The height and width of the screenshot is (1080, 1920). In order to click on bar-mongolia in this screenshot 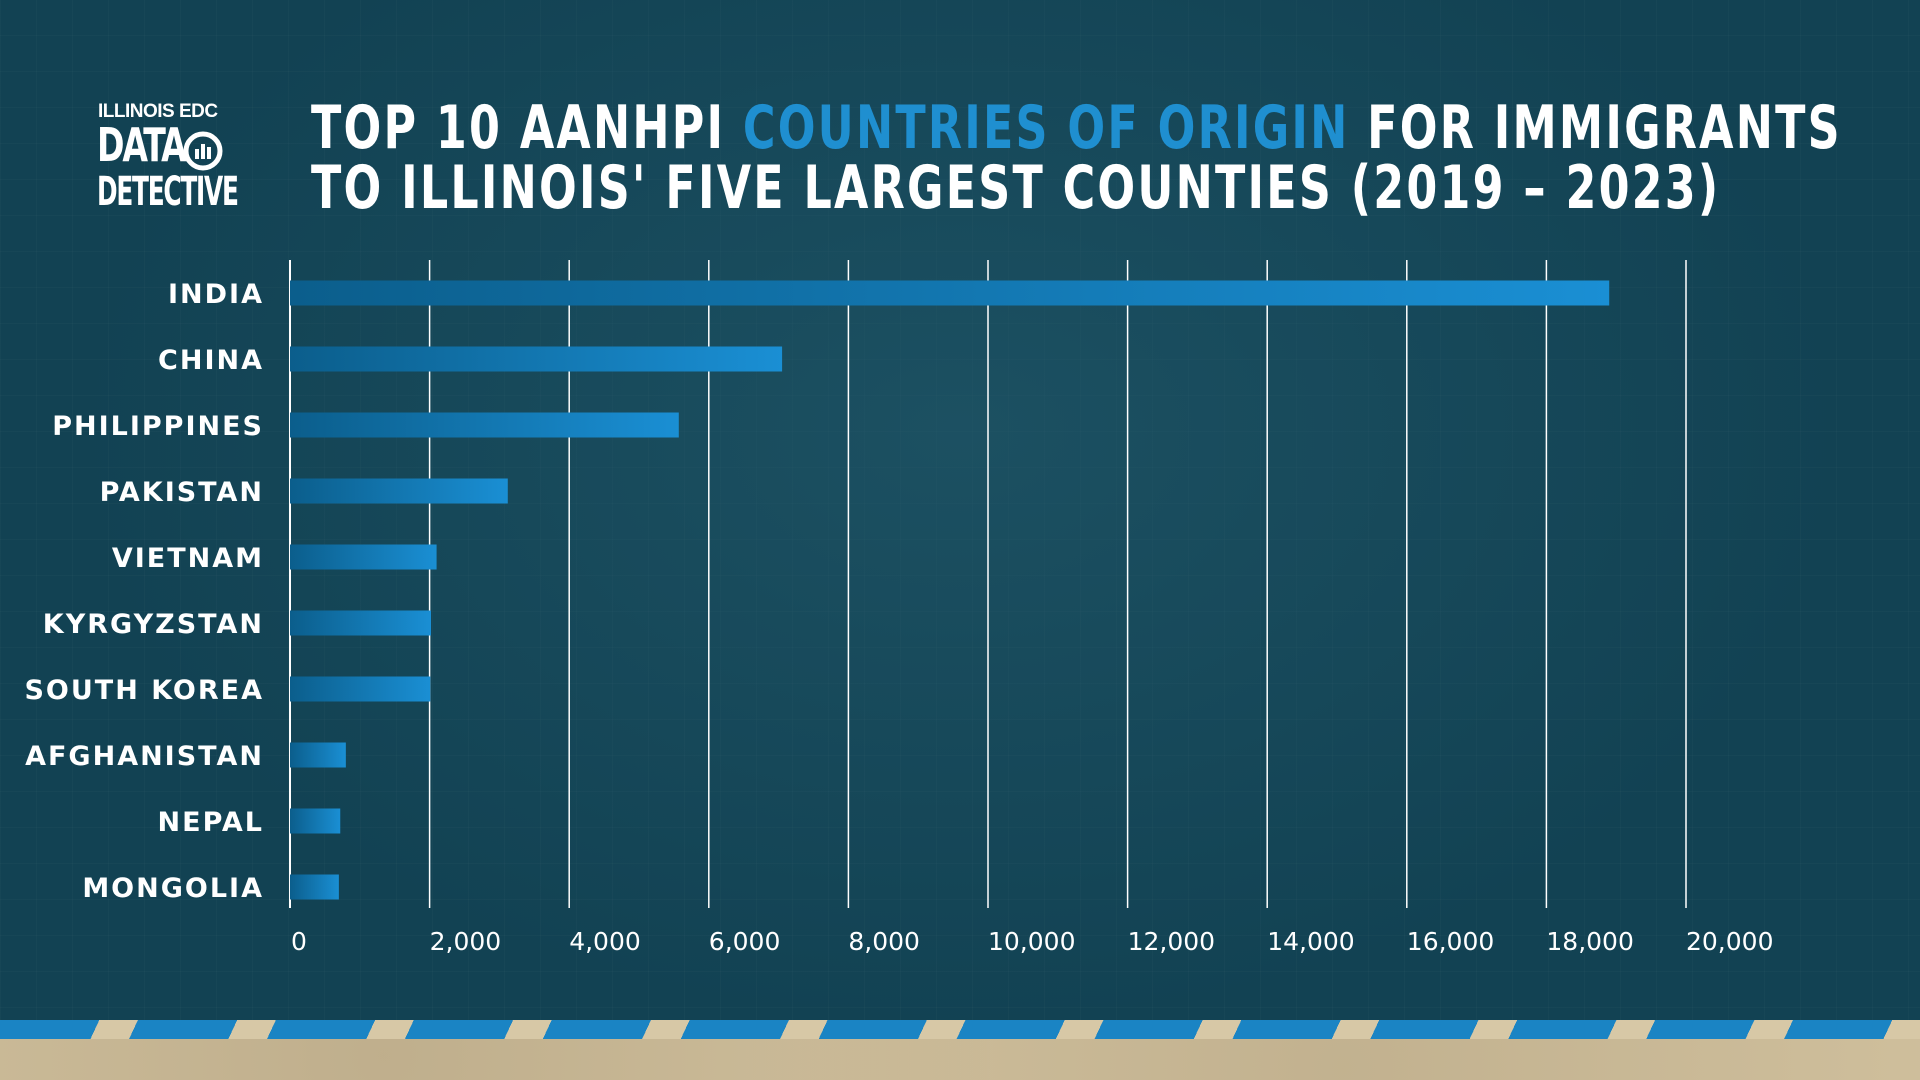, I will do `click(314, 887)`.